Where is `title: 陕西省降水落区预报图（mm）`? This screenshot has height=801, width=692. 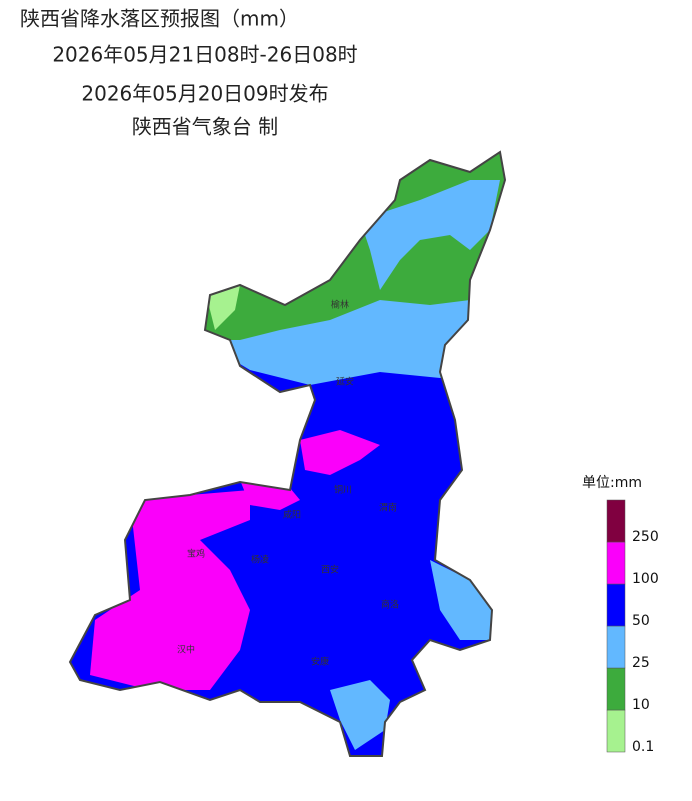
title: 陕西省降水落区预报图（mm） is located at coordinates (159, 19).